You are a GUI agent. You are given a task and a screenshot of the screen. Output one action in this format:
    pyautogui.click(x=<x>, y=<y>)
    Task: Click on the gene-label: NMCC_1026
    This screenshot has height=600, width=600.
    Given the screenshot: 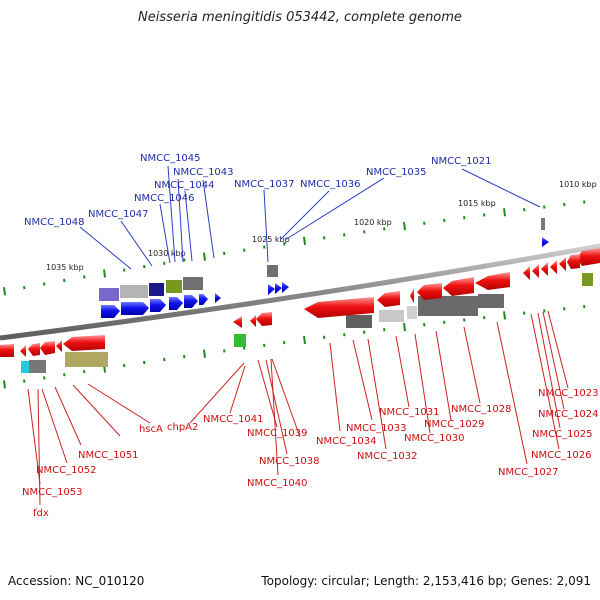 What is the action you would take?
    pyautogui.click(x=561, y=455)
    